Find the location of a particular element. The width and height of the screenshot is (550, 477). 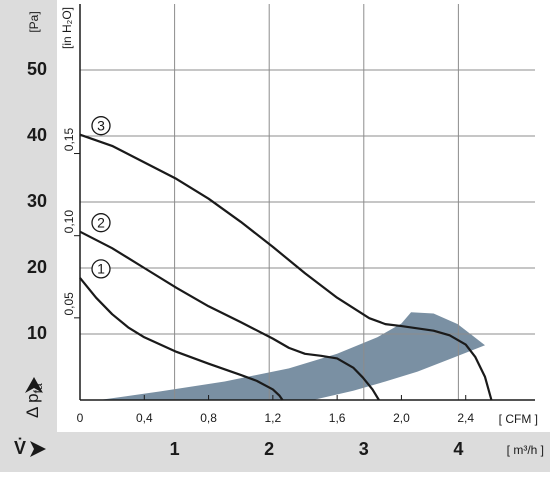

x-tick-label: 1,2 is located at coordinates (273, 418).